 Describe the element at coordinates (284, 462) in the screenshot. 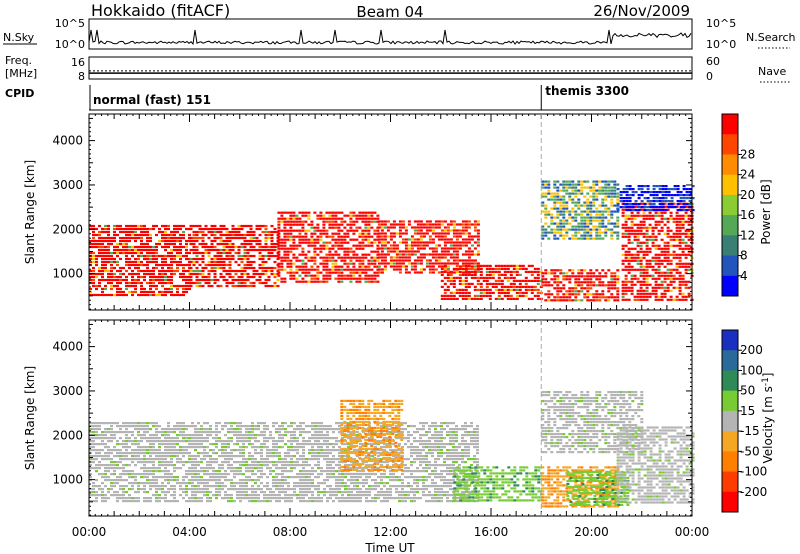

I see `data-patch` at that location.